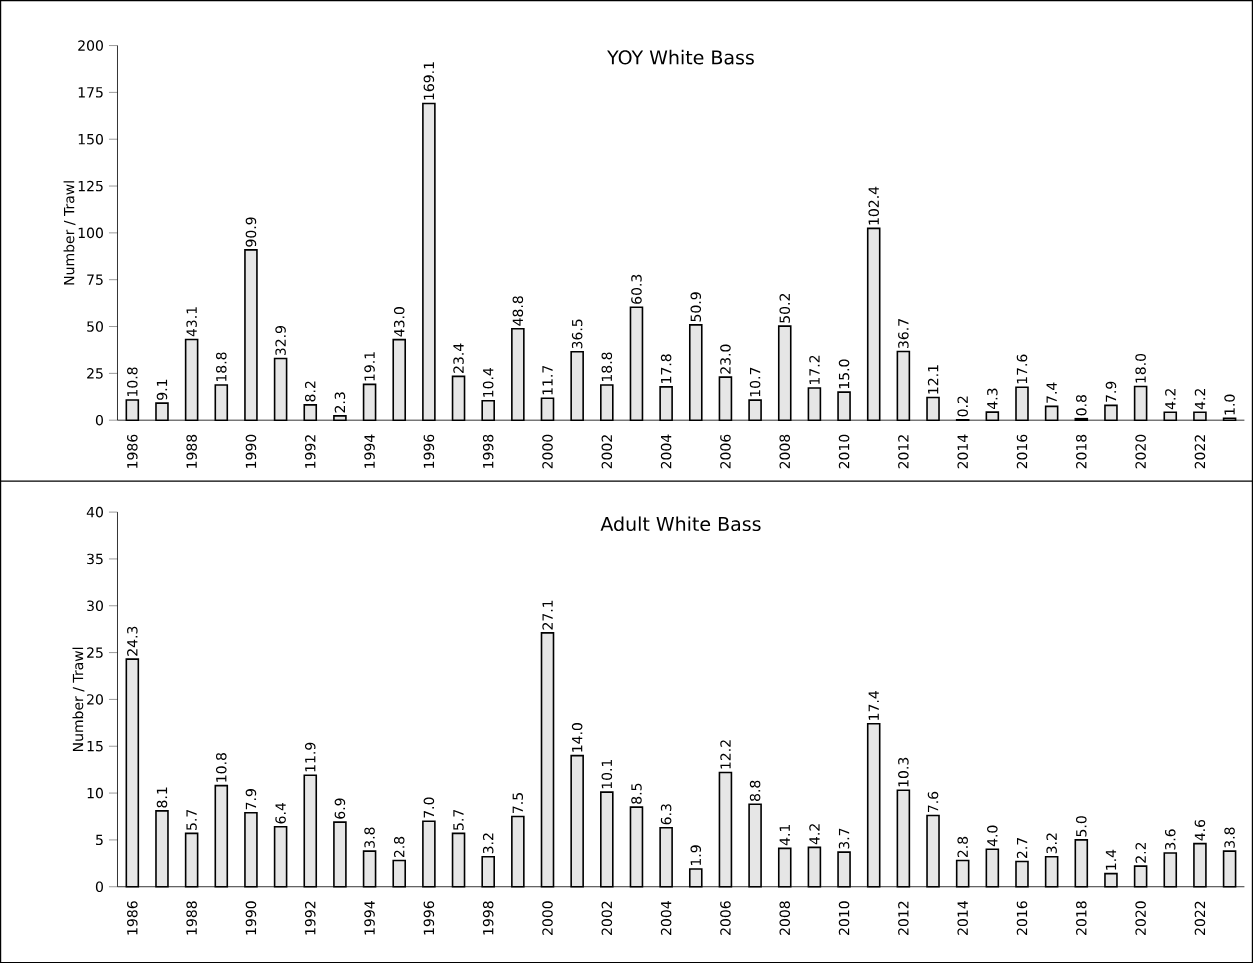  Describe the element at coordinates (310, 391) in the screenshot. I see `data-label: 8.2` at that location.